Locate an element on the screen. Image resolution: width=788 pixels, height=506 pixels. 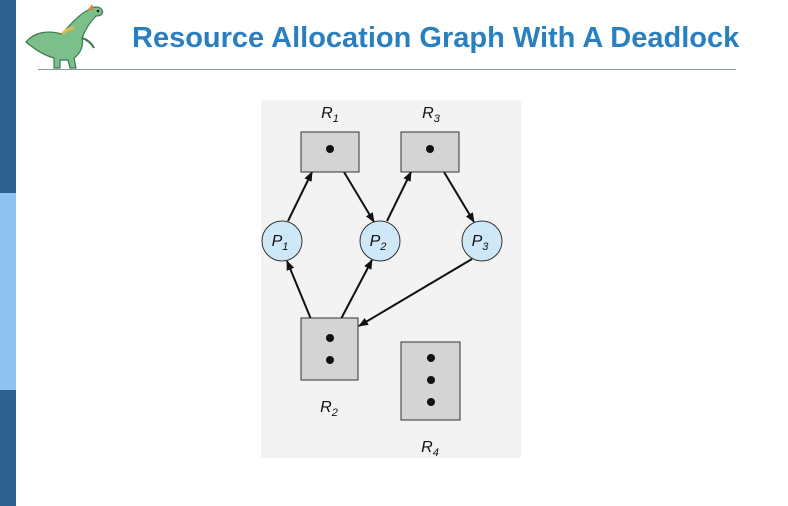
resource-r4 is located at coordinates (430, 381).